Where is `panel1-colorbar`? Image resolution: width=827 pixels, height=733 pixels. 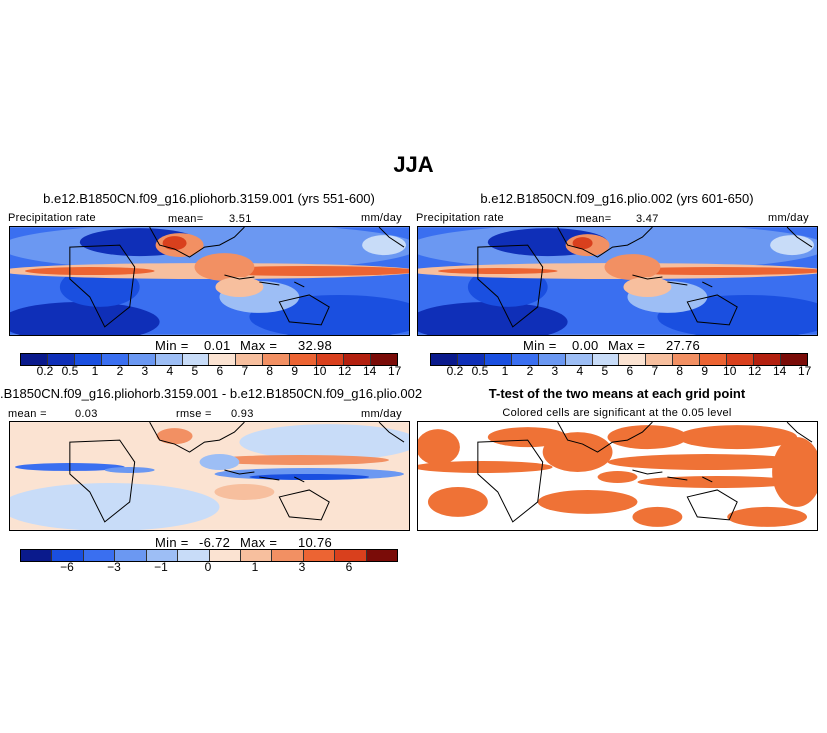
panel1-colorbar is located at coordinates (209, 359).